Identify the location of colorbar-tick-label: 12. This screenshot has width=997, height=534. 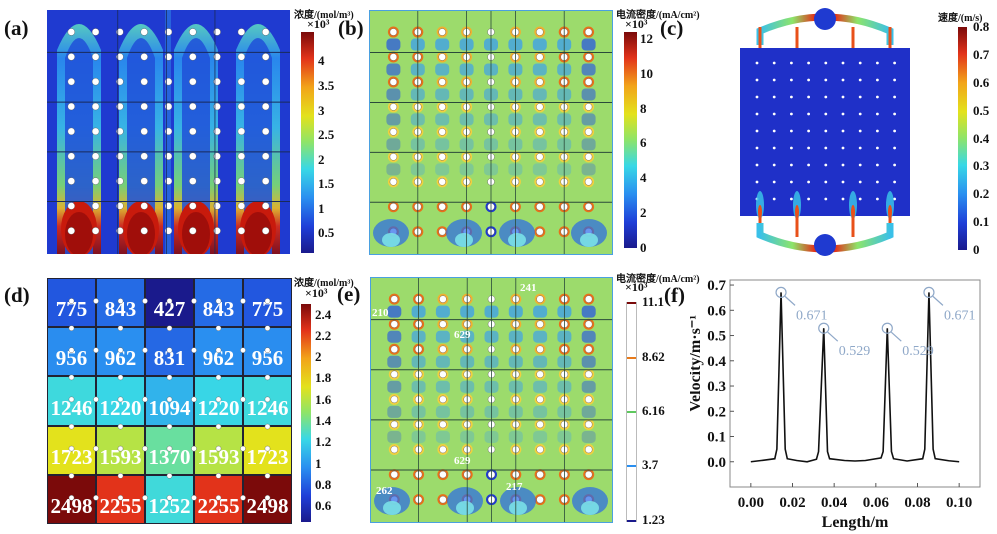
(646, 38).